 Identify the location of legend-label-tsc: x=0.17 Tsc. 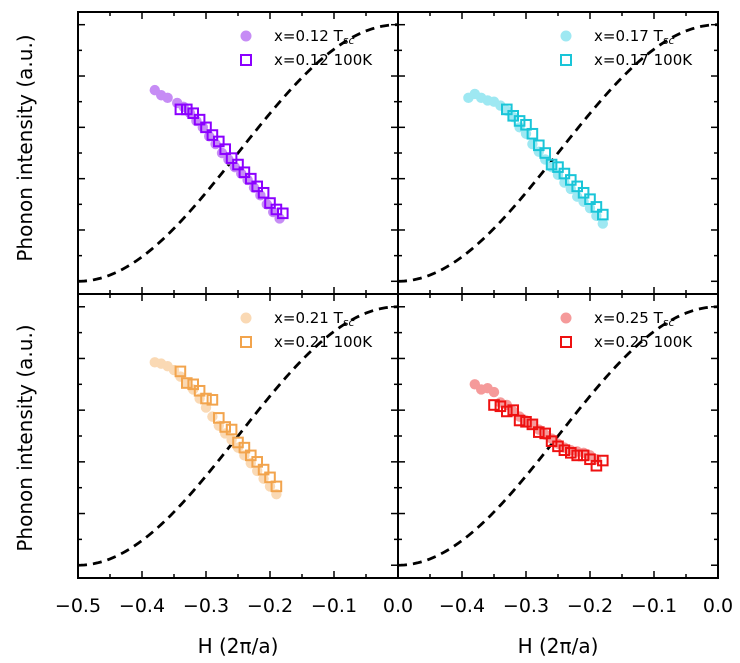
(634, 37).